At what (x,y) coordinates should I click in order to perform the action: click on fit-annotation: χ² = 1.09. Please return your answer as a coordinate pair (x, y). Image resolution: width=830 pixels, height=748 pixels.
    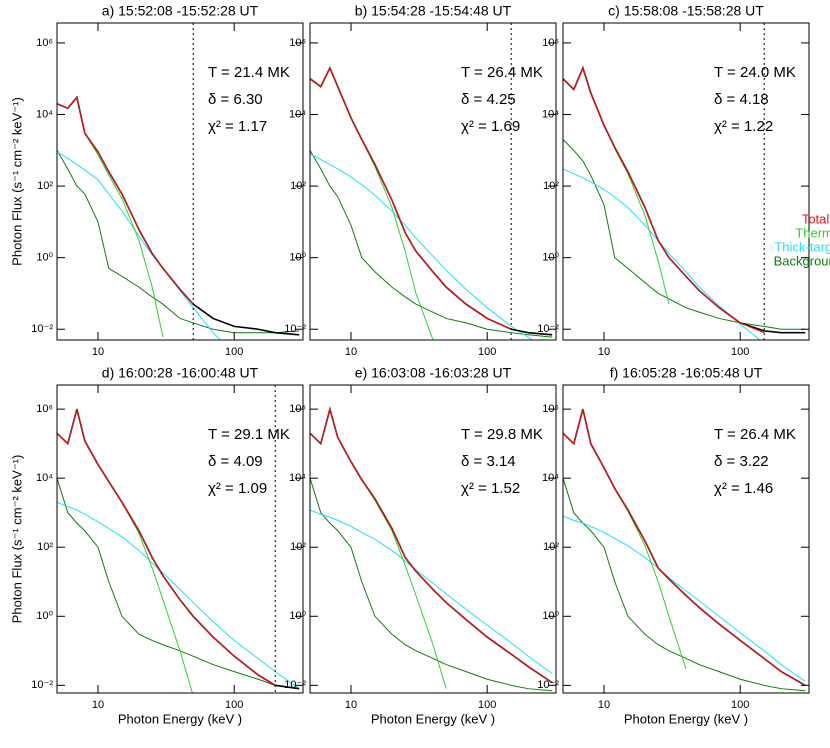
    Looking at the image, I should click on (237, 488).